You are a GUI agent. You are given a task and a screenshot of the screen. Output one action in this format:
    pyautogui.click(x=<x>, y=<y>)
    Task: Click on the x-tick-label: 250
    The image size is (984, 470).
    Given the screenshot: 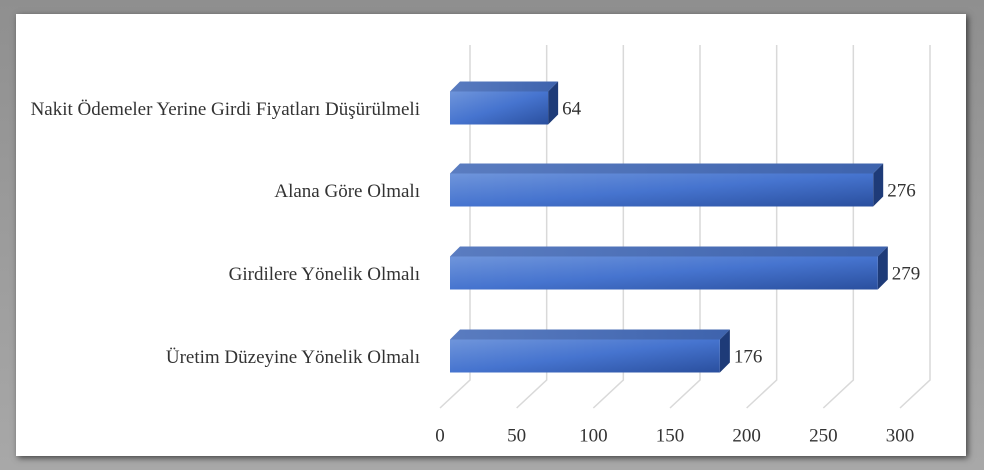 What is the action you would take?
    pyautogui.click(x=823, y=435)
    